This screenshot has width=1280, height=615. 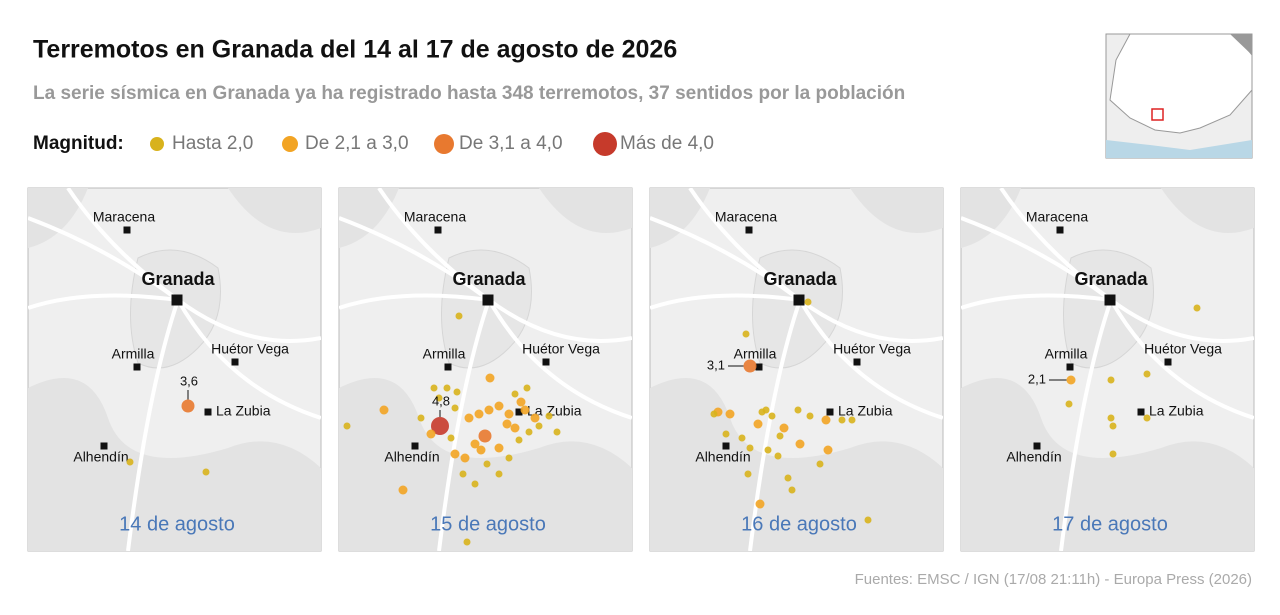 I want to click on date-label: 17 de agosto, so click(x=1110, y=524).